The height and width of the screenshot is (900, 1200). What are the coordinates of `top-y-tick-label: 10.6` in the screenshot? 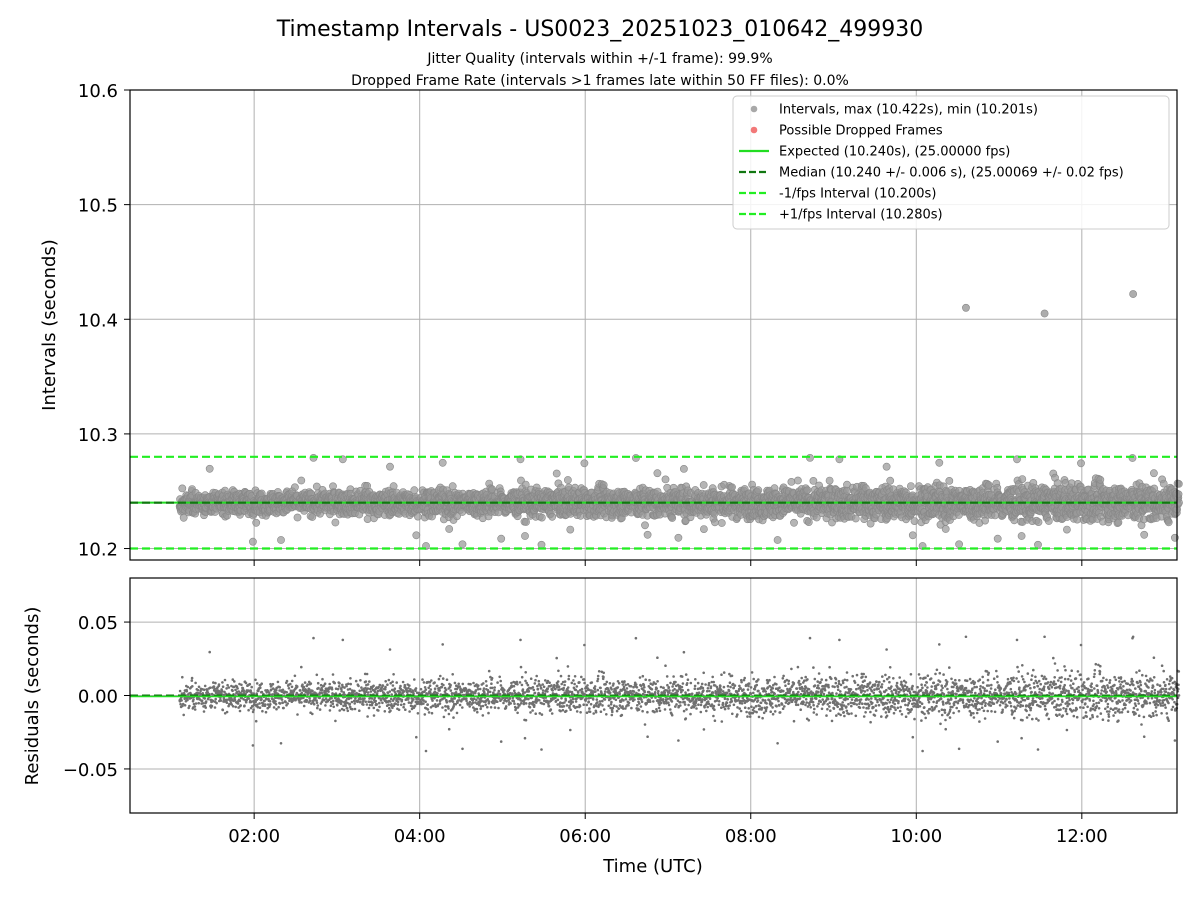 It's located at (98, 91).